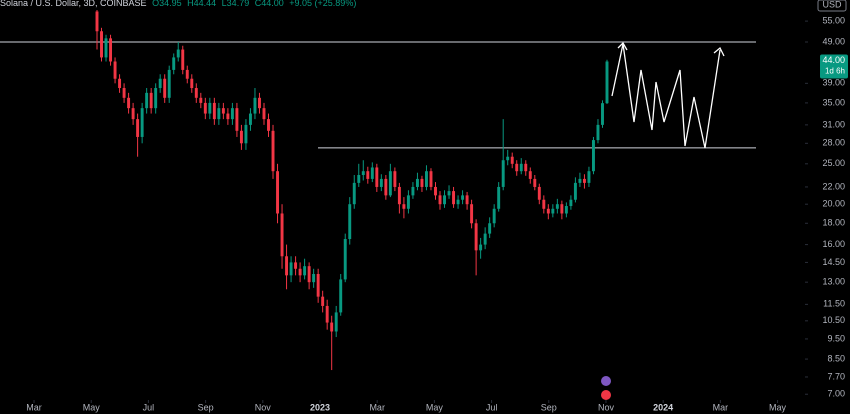  Describe the element at coordinates (834, 66) in the screenshot. I see `last-price-box` at that location.